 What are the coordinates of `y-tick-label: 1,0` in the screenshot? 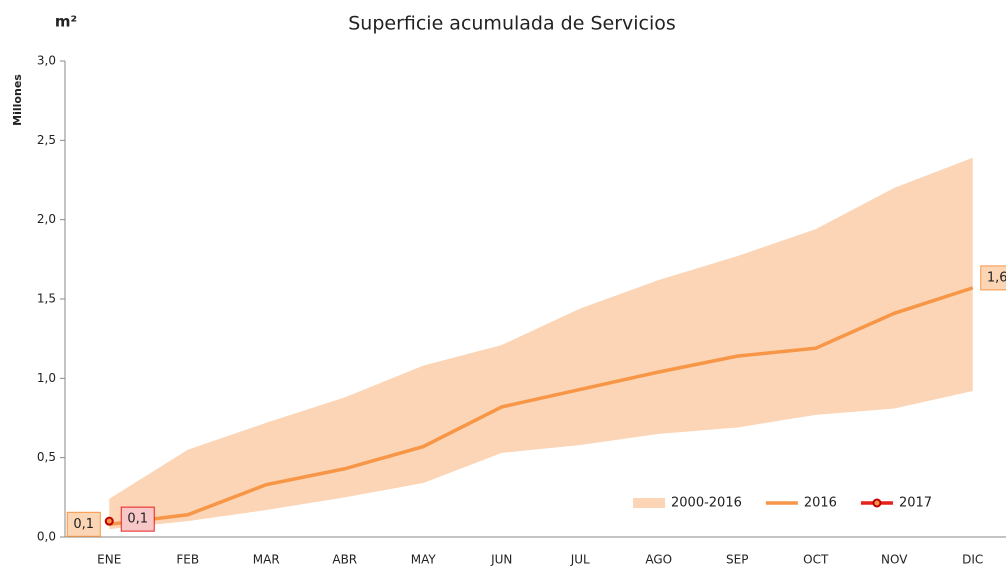 It's located at (46, 378).